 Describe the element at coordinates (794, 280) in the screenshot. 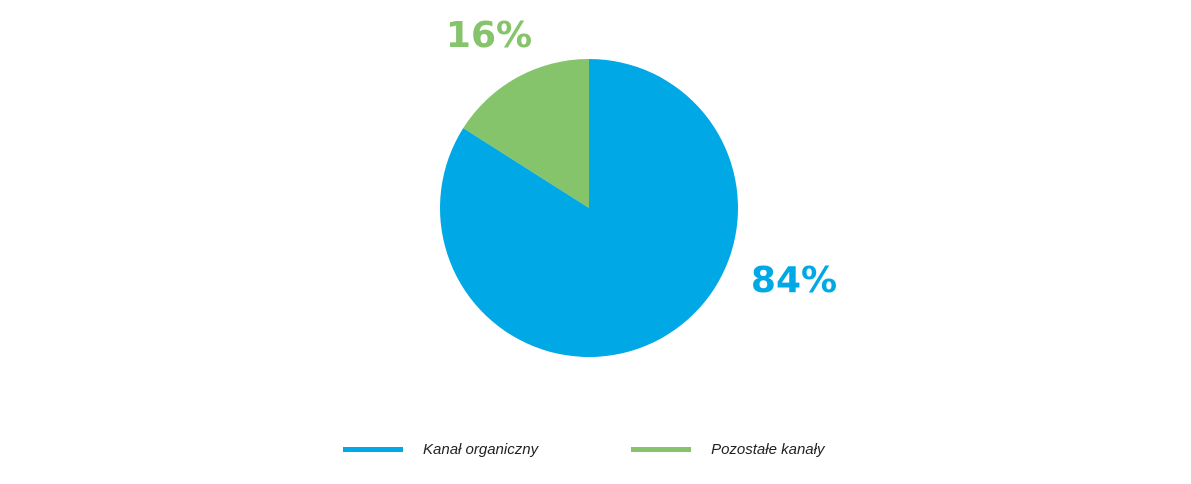

I see `slice-value-label-organic: 84%` at that location.